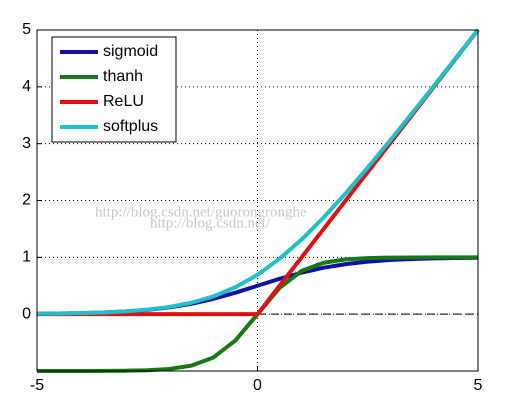  What do you see at coordinates (130, 126) in the screenshot?
I see `legend-label: softplus` at bounding box center [130, 126].